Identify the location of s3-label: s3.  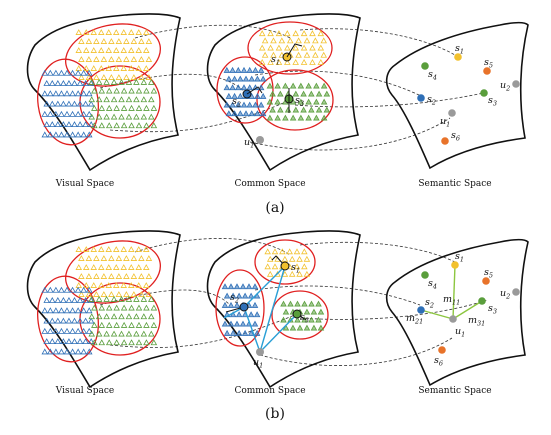
(492, 309).